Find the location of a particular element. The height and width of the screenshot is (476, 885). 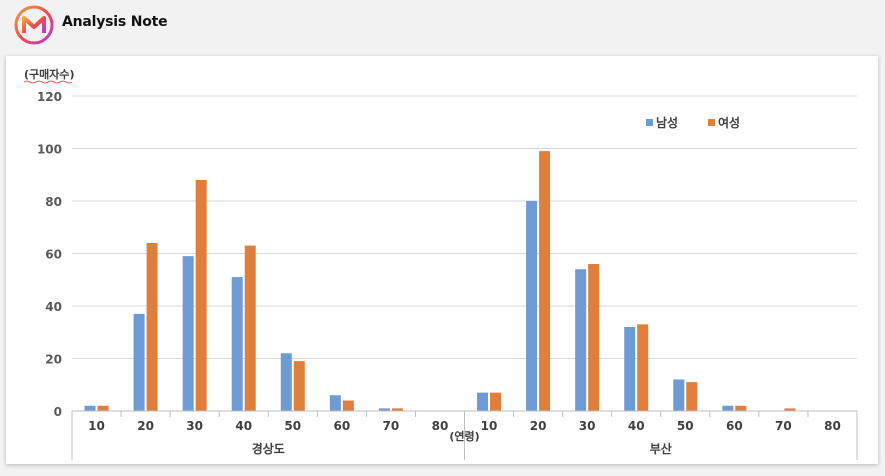

y-tick-label: 100 is located at coordinates (49, 150).